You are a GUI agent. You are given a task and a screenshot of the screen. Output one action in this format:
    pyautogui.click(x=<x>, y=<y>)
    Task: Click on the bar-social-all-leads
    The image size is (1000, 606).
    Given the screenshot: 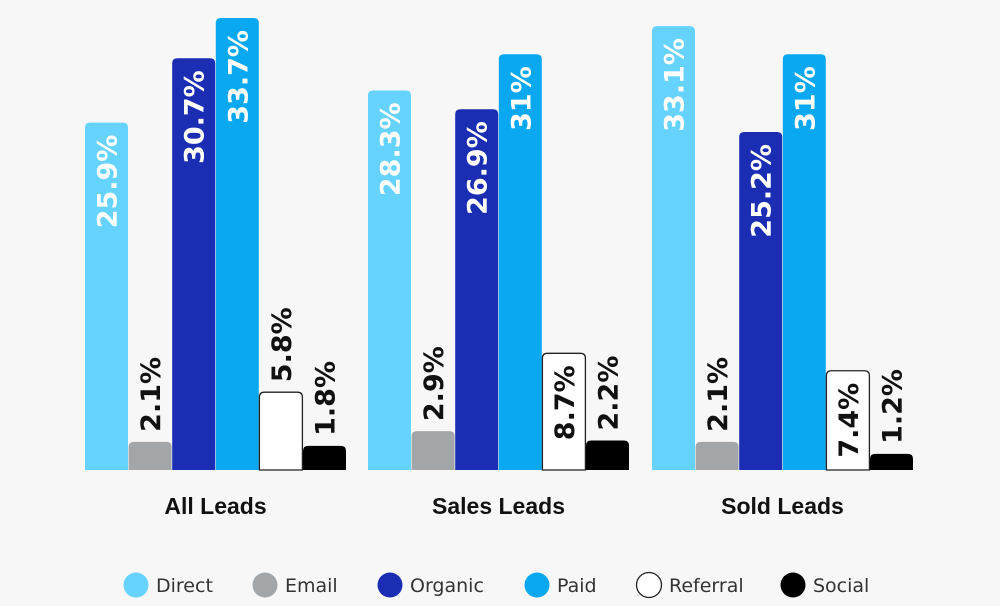 What is the action you would take?
    pyautogui.click(x=324, y=457)
    